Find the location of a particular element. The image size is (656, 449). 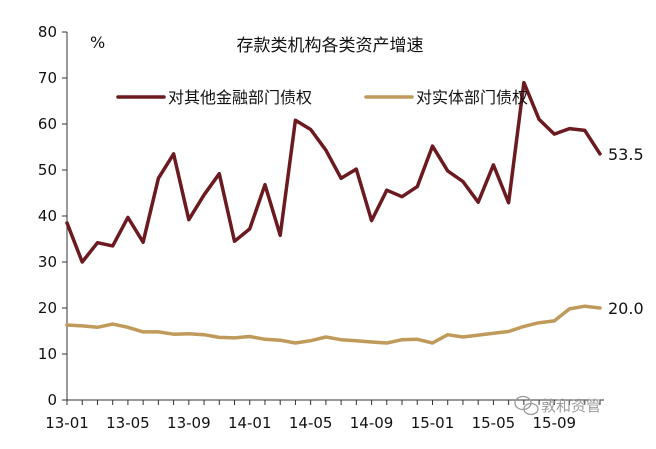

end-value-label: 20.0 is located at coordinates (626, 308).